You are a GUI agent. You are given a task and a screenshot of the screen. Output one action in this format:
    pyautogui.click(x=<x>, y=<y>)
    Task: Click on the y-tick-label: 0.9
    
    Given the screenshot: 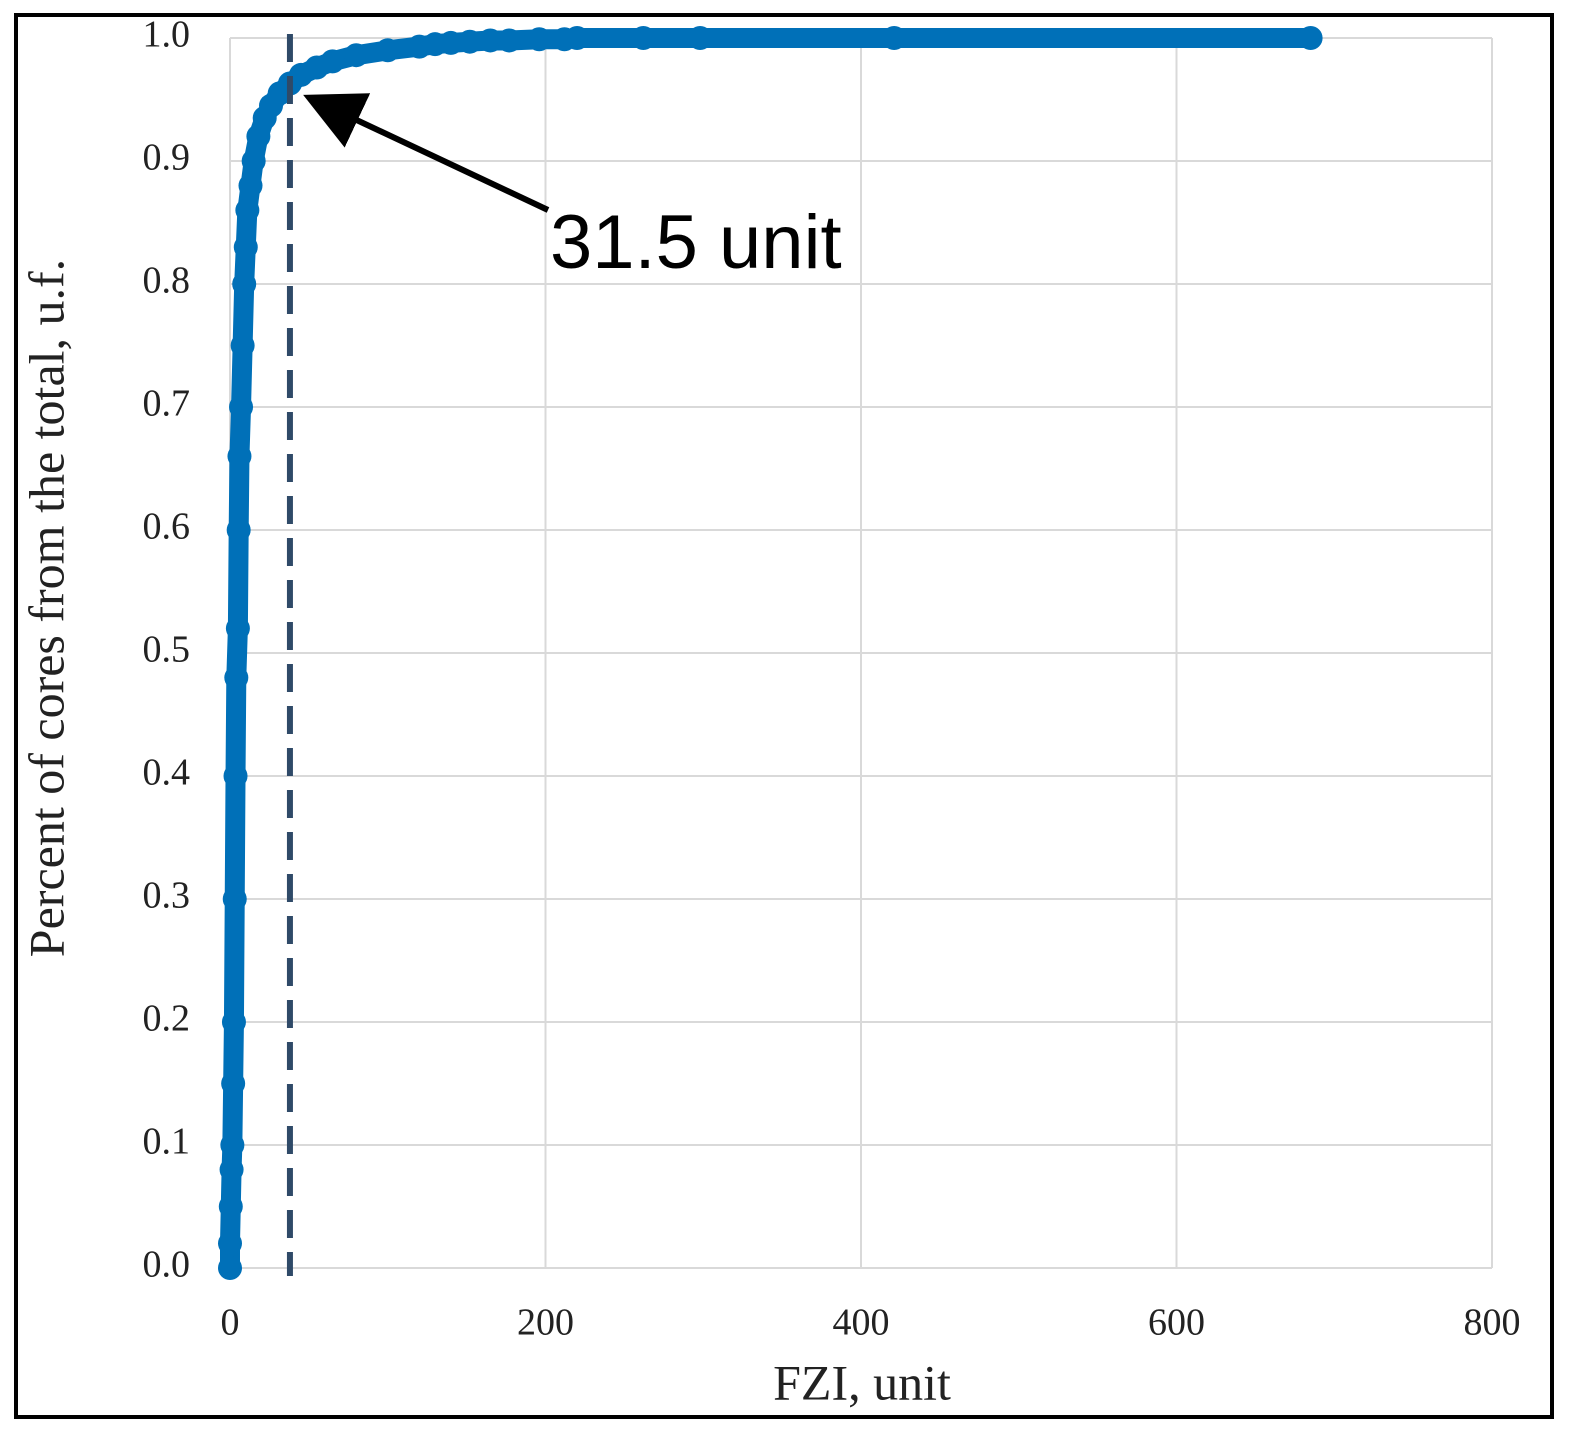 What is the action you would take?
    pyautogui.click(x=167, y=158)
    